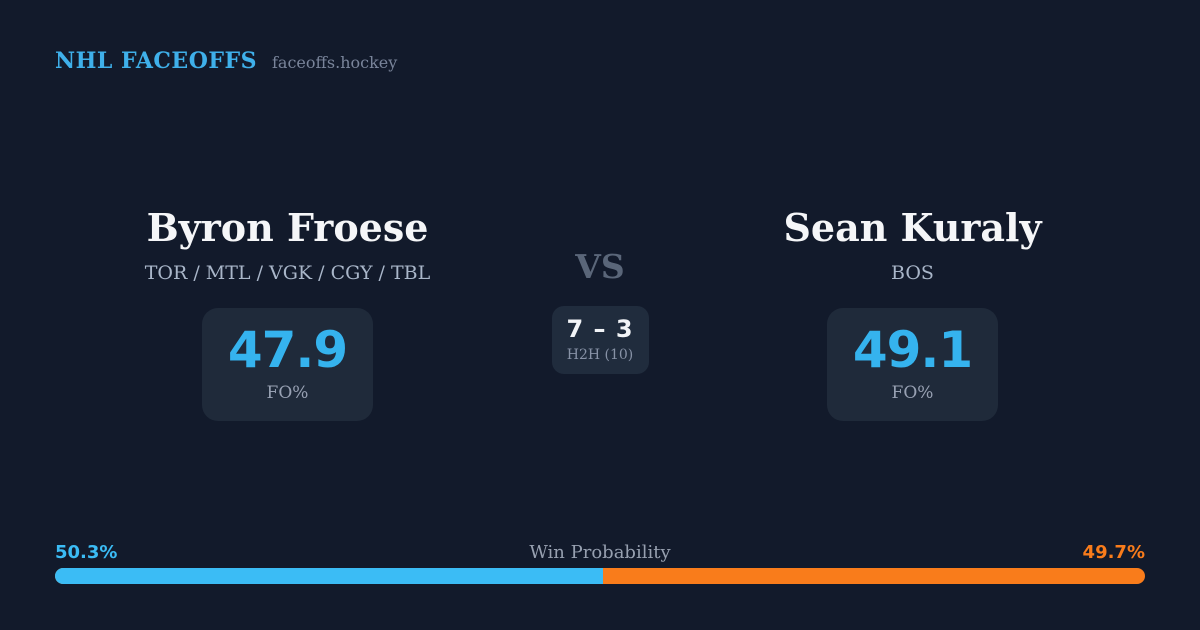 Image resolution: width=1200 pixels, height=630 pixels. I want to click on win-probability-left-segment, so click(329, 576).